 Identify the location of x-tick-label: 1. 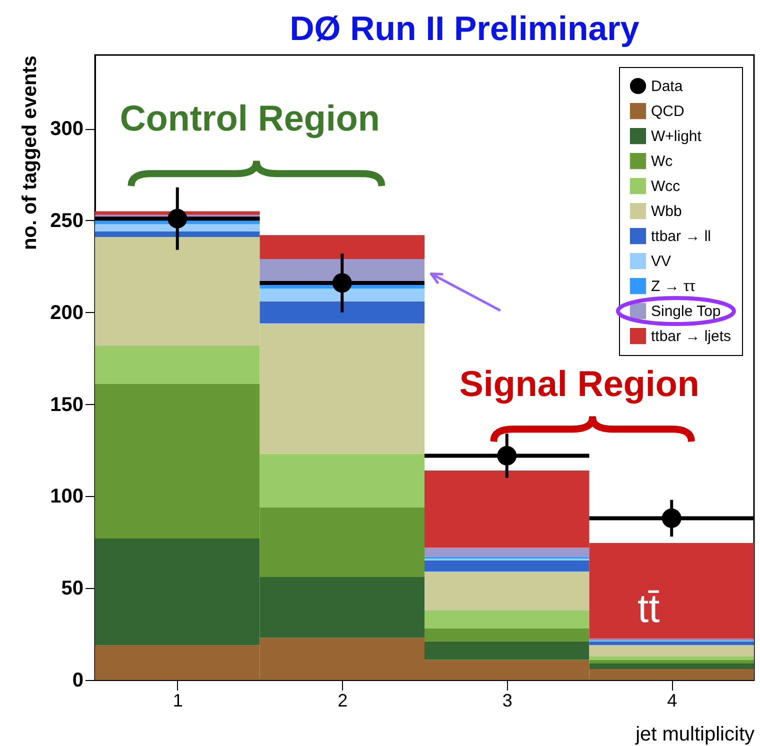
(177, 700).